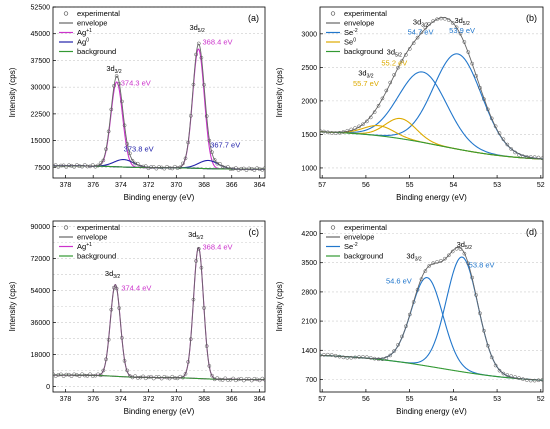 The image size is (550, 429). Describe the element at coordinates (41, 34) in the screenshot. I see `y-tick-label: 45000` at that location.